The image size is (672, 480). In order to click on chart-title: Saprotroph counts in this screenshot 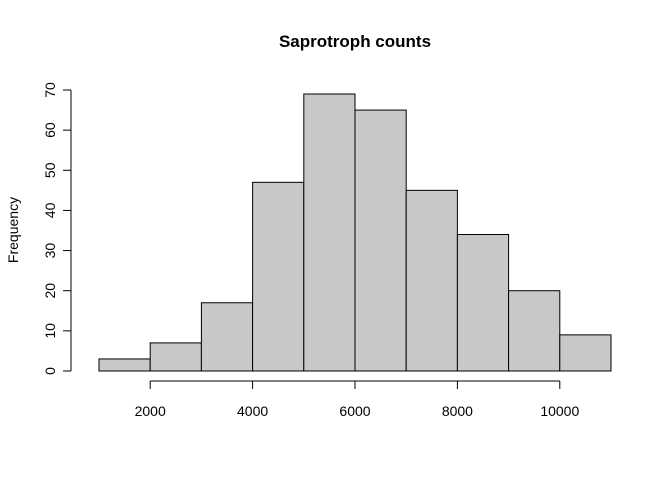, I will do `click(355, 41)`.